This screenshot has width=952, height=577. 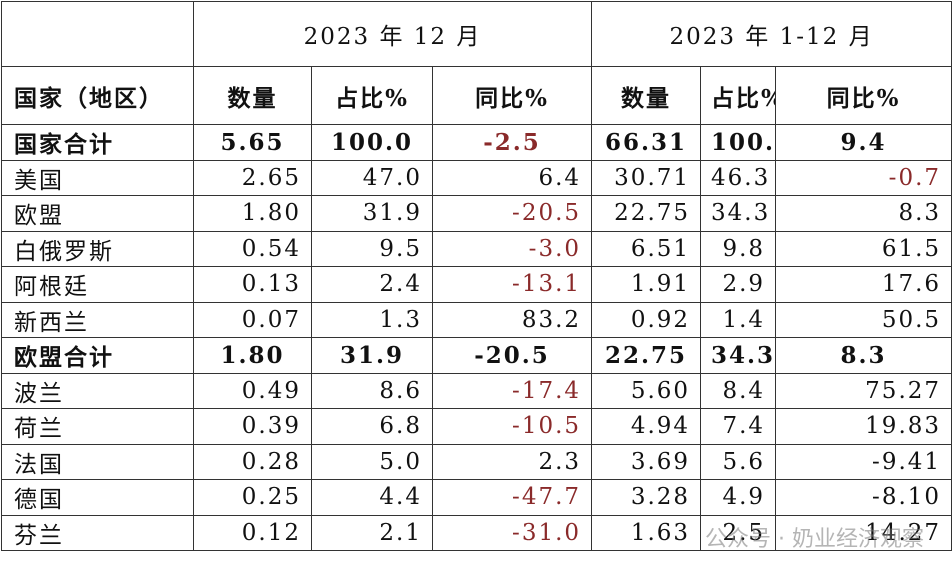 I want to click on table-cell: 83.2, so click(x=512, y=319).